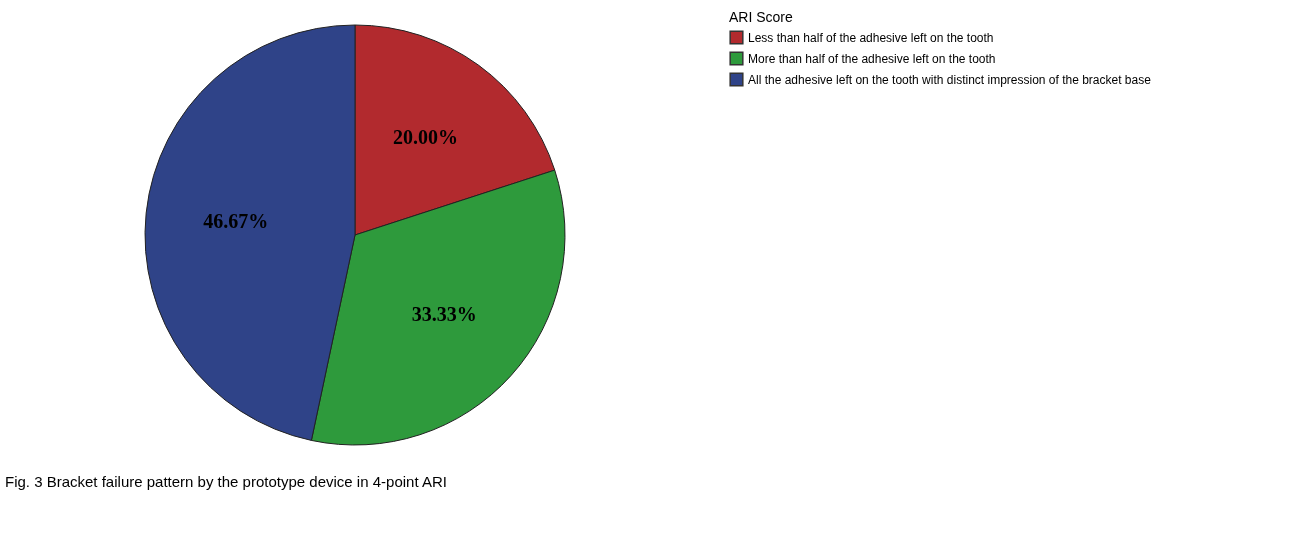  Describe the element at coordinates (444, 314) in the screenshot. I see `data-label: 33.33%` at that location.